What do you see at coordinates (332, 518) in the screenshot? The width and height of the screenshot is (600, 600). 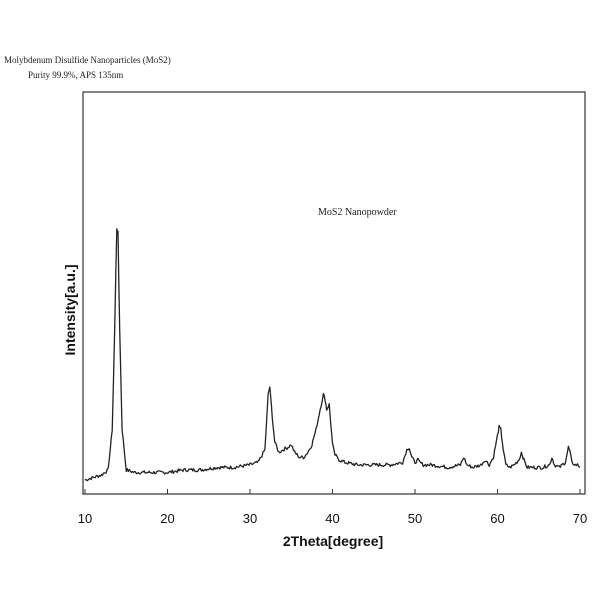 I see `x-tick-label: 40` at bounding box center [332, 518].